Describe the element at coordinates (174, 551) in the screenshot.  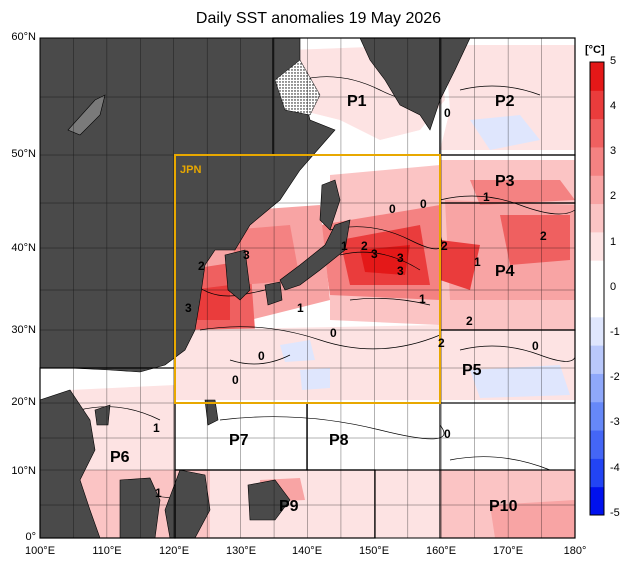
I see `lon-label: 120°E` at that location.